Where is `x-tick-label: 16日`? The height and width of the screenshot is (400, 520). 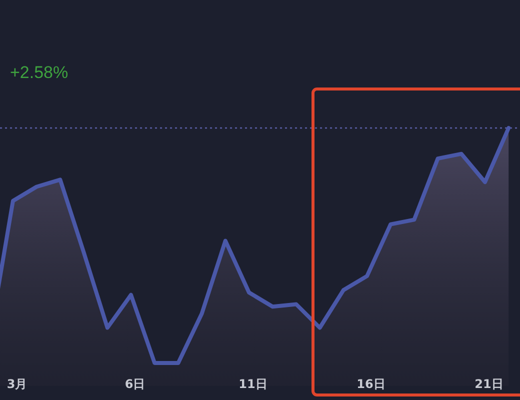 x-tick-label: 16日 is located at coordinates (371, 384).